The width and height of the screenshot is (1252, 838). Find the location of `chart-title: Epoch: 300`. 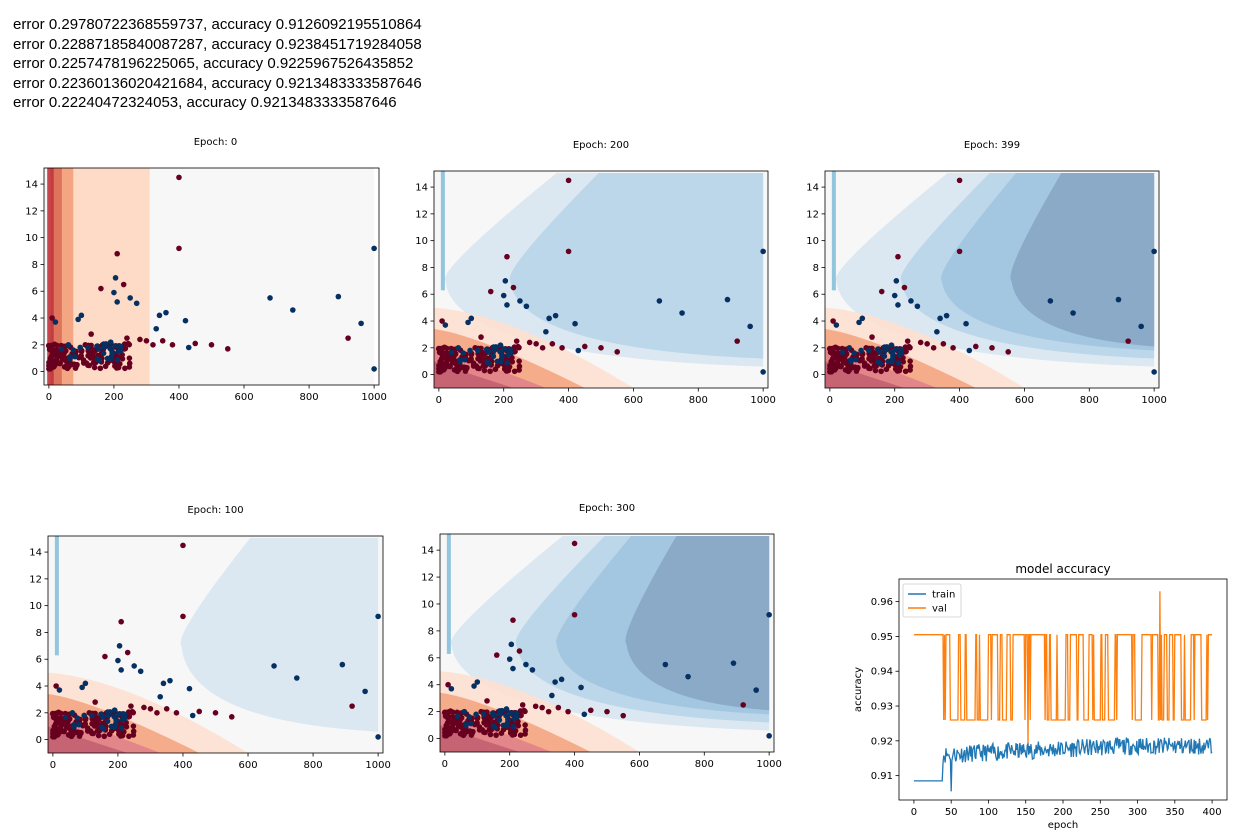

chart-title: Epoch: 300 is located at coordinates (607, 508).